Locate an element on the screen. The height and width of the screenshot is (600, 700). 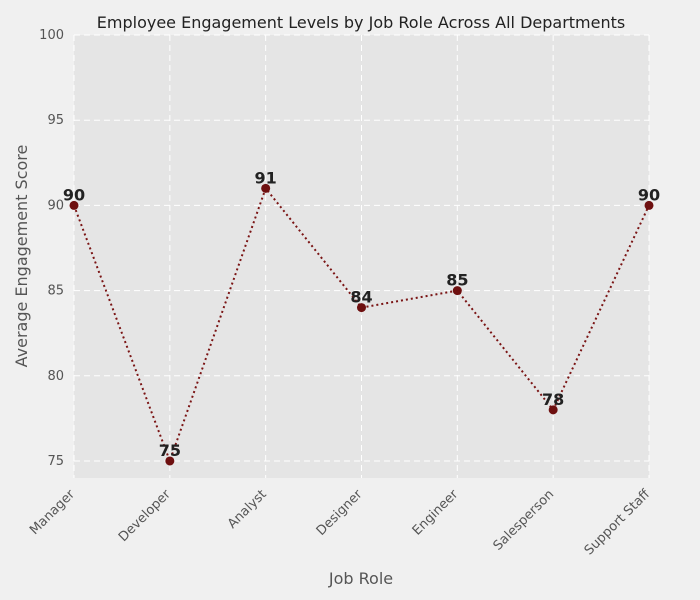
y-tick-label: 75 is located at coordinates (55, 461).